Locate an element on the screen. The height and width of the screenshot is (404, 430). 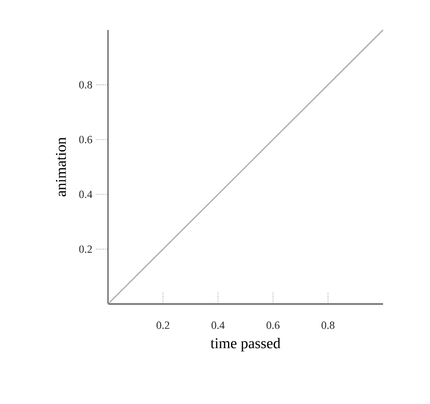
y-tick-label: 0.2 is located at coordinates (85, 249).